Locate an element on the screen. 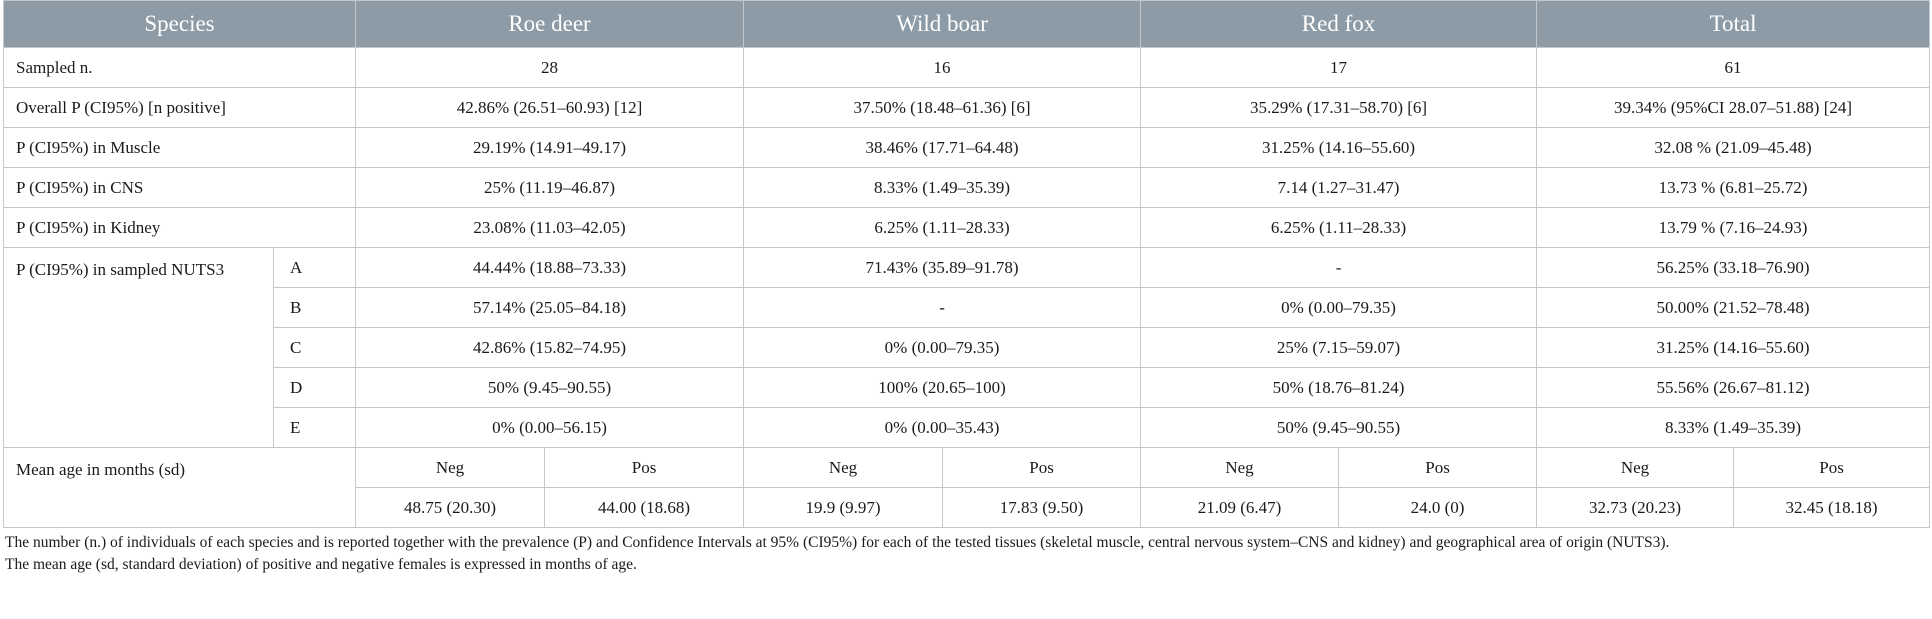 The height and width of the screenshot is (619, 1932). table-cell: 50% (18.76–81.24) is located at coordinates (1339, 387).